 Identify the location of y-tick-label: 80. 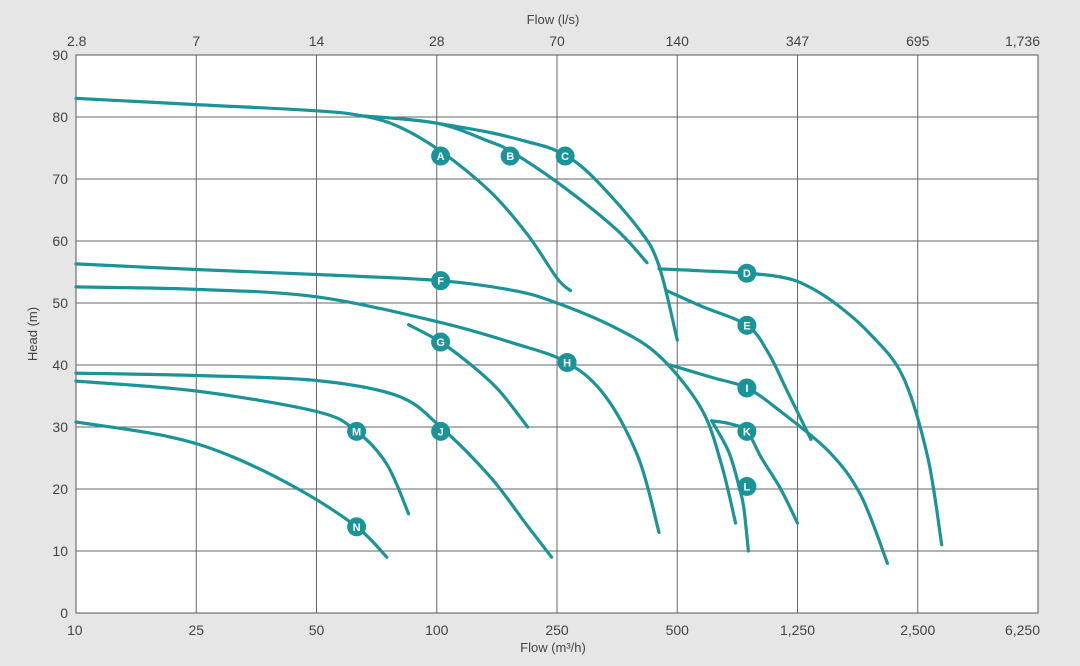
(60, 117).